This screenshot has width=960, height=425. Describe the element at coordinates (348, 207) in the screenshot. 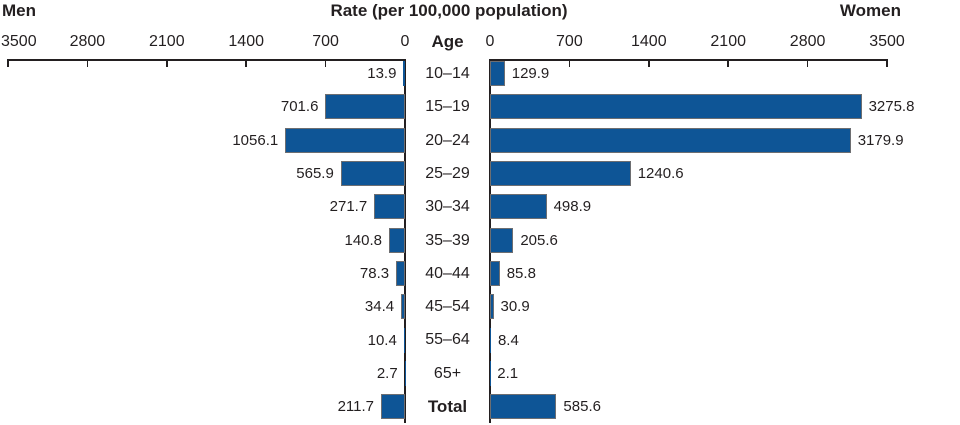

I see `men-value-label: 271.7` at that location.